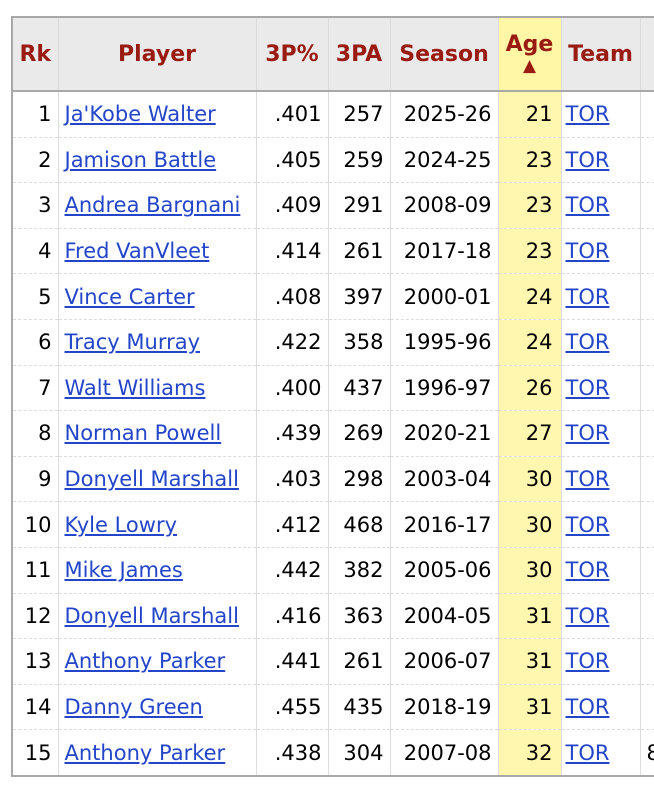  Describe the element at coordinates (140, 159) in the screenshot. I see `player-link: Jamison Battle` at that location.